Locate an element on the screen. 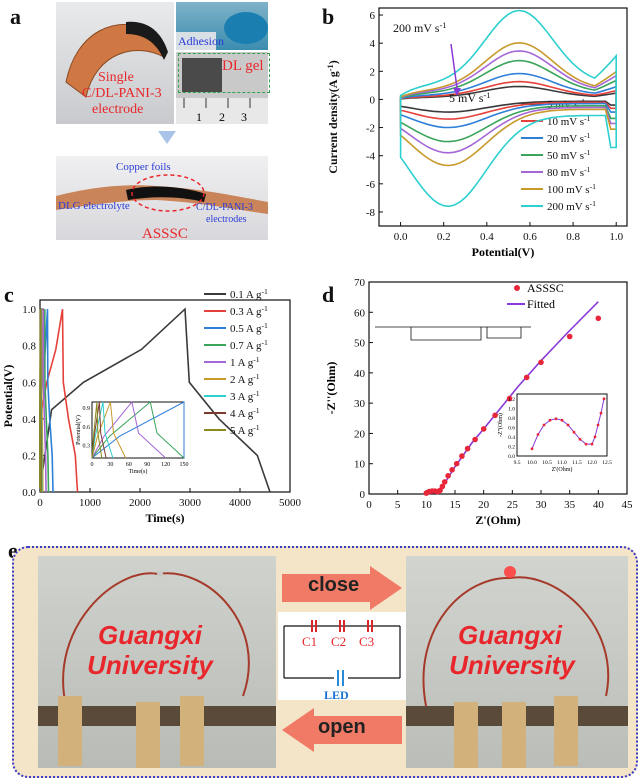 This screenshot has width=641, height=781. cv-ytick-label: 2 is located at coordinates (373, 72).